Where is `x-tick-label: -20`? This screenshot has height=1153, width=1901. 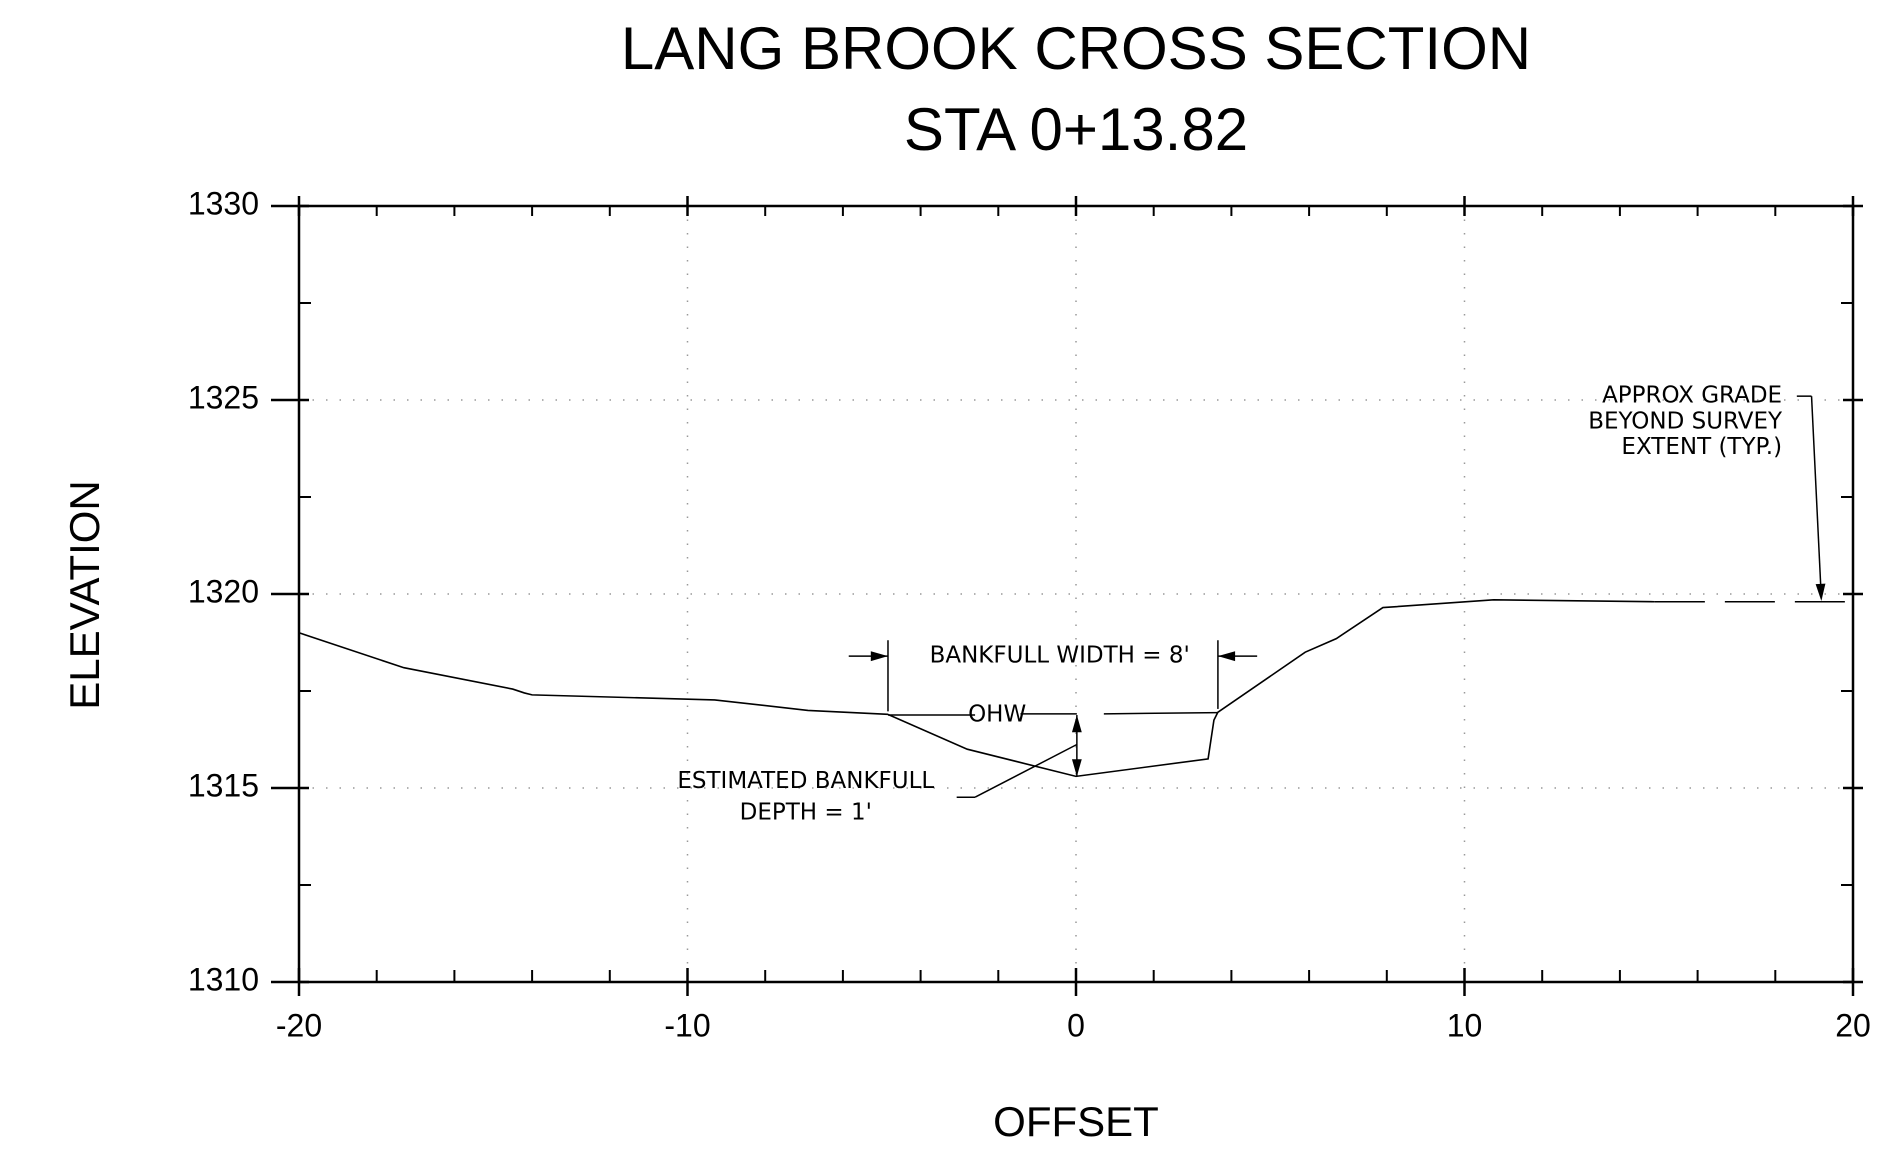 x-tick-label: -20 is located at coordinates (299, 1025).